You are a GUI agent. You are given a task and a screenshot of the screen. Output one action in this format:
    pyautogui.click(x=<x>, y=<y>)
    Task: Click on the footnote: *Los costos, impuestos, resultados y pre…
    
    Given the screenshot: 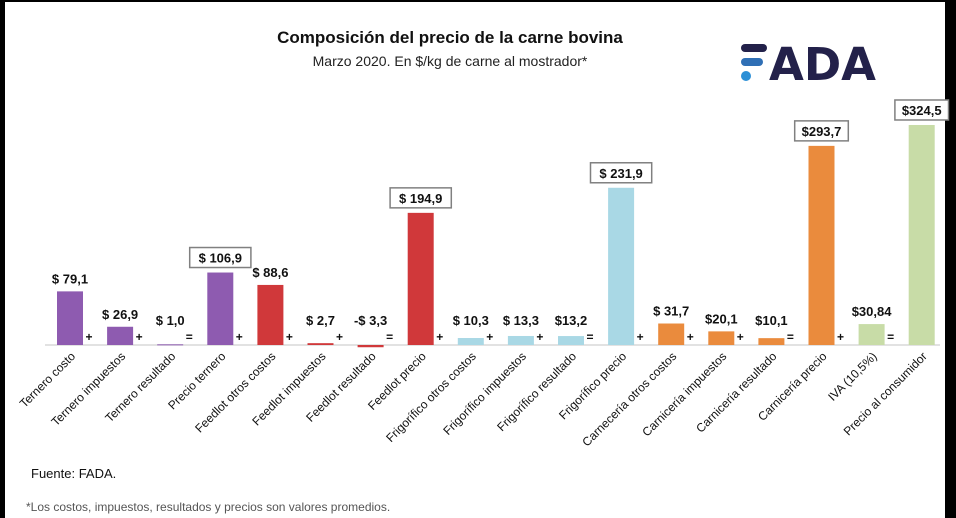 What is the action you would take?
    pyautogui.click(x=208, y=507)
    